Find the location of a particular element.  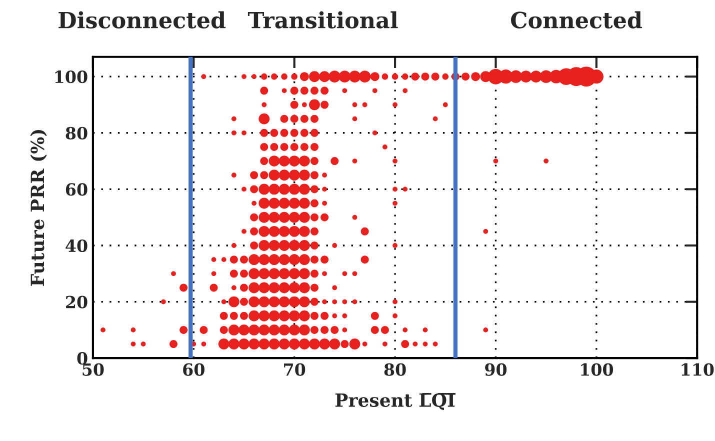

y-tick-label: 60 is located at coordinates (77, 189).